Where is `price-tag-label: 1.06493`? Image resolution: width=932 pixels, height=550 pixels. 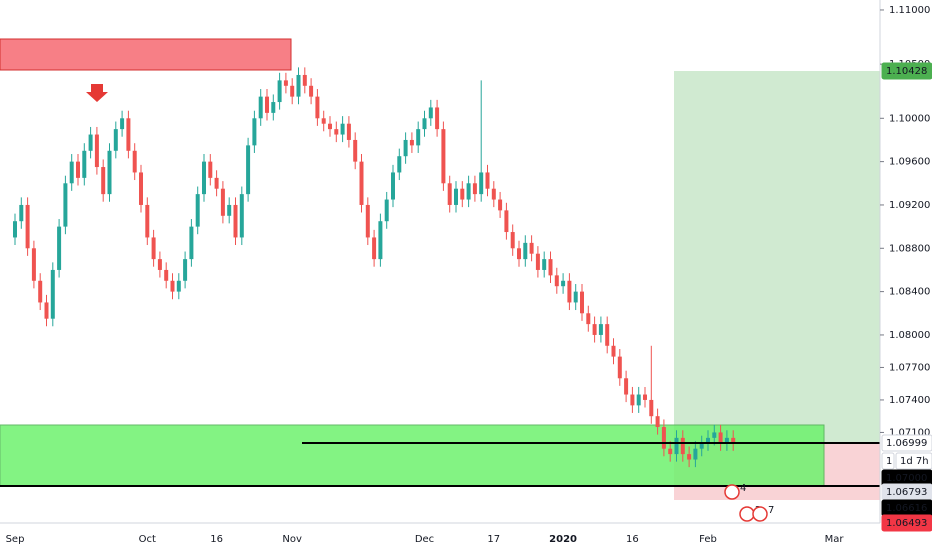
price-tag-label: 1.06493 is located at coordinates (906, 523).